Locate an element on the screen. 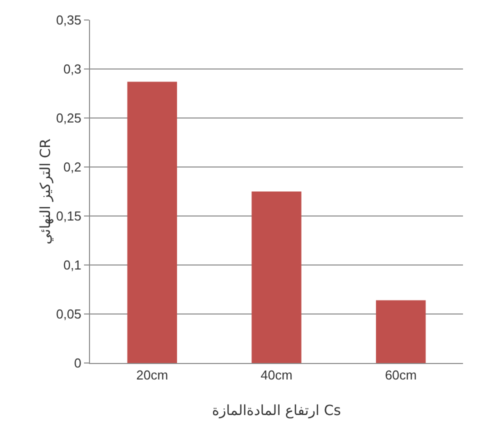  x-tick-label: 60cm is located at coordinates (400, 375).